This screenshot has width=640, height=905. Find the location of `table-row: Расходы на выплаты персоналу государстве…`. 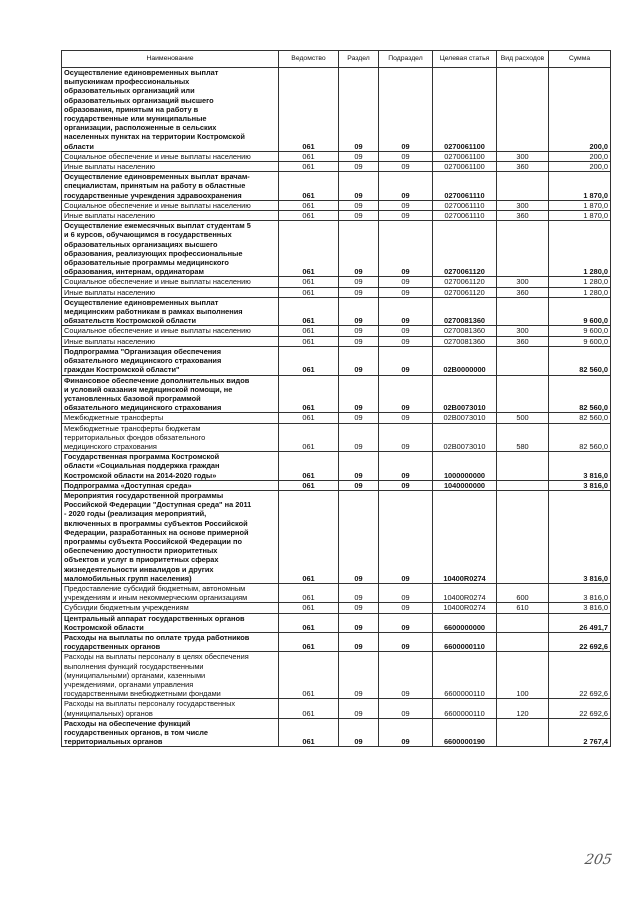

table-row: Расходы на выплаты персоналу государстве… is located at coordinates (336, 708).